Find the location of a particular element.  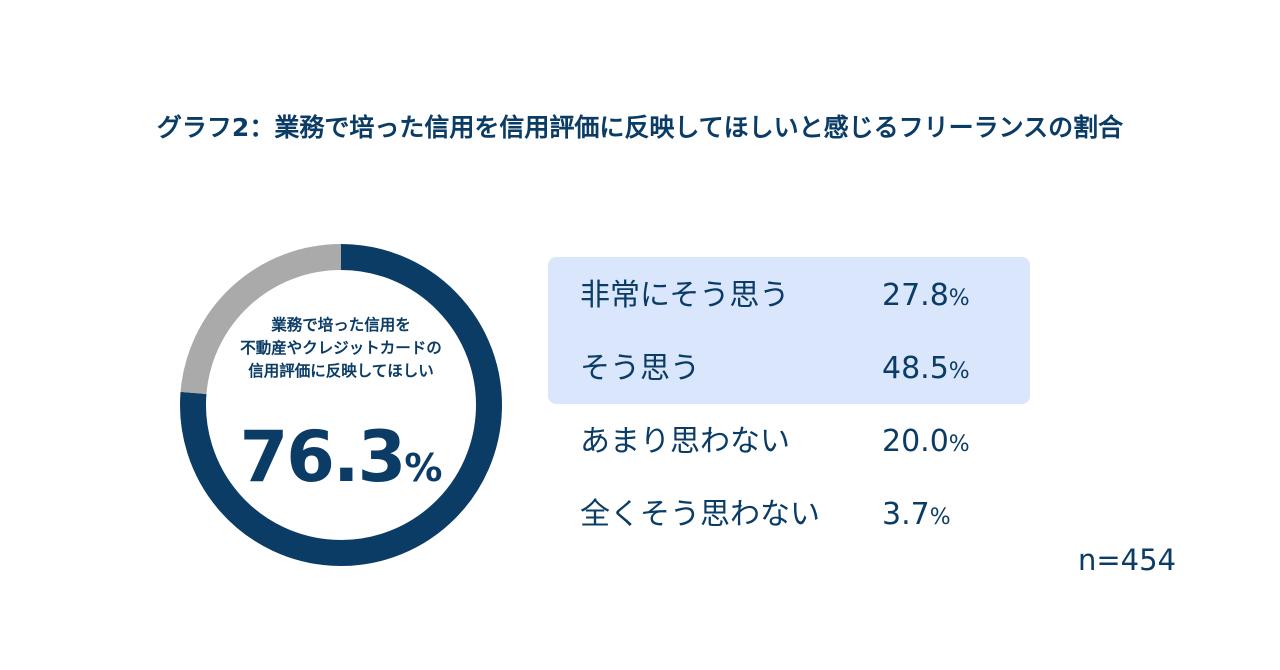

donut-center-caption: 業務で培った信用を 不動産やクレジットカードの 信用評価に反映してほしい is located at coordinates (341, 348).